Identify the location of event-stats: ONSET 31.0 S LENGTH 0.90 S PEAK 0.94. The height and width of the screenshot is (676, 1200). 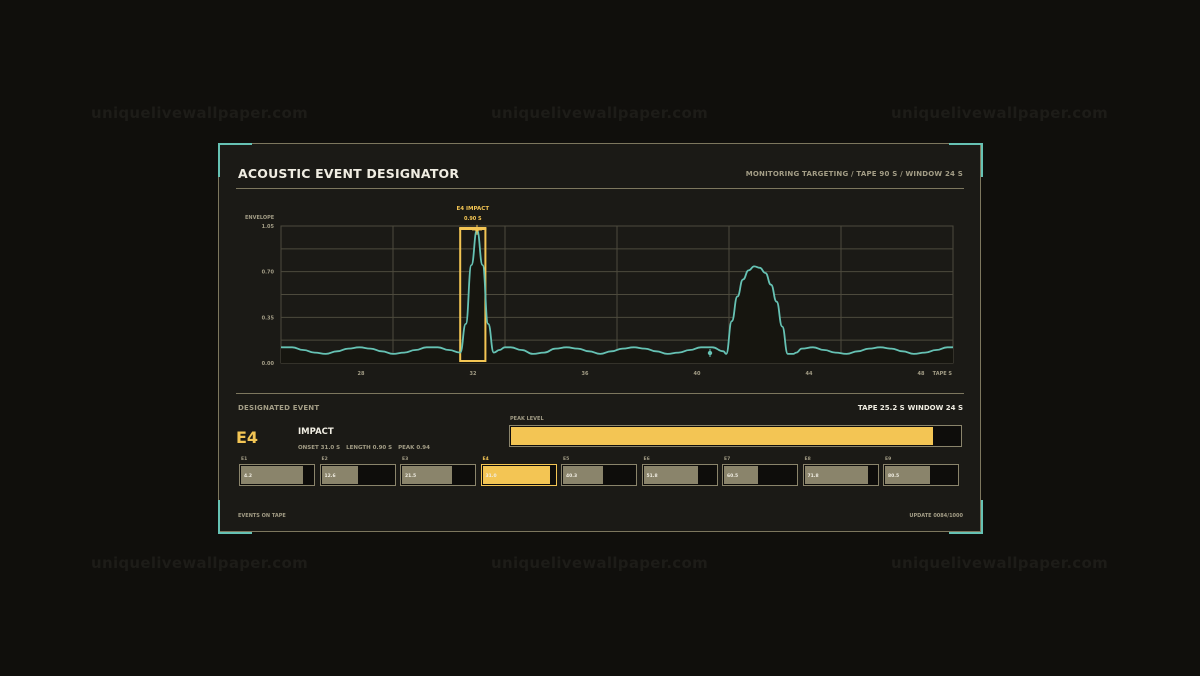
(367, 448).